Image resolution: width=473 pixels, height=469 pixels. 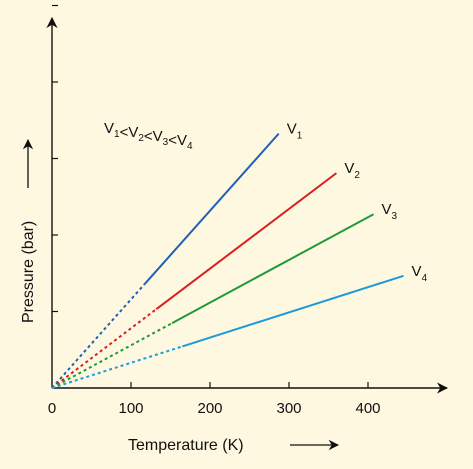 What do you see at coordinates (420, 273) in the screenshot?
I see `series-label: V4` at bounding box center [420, 273].